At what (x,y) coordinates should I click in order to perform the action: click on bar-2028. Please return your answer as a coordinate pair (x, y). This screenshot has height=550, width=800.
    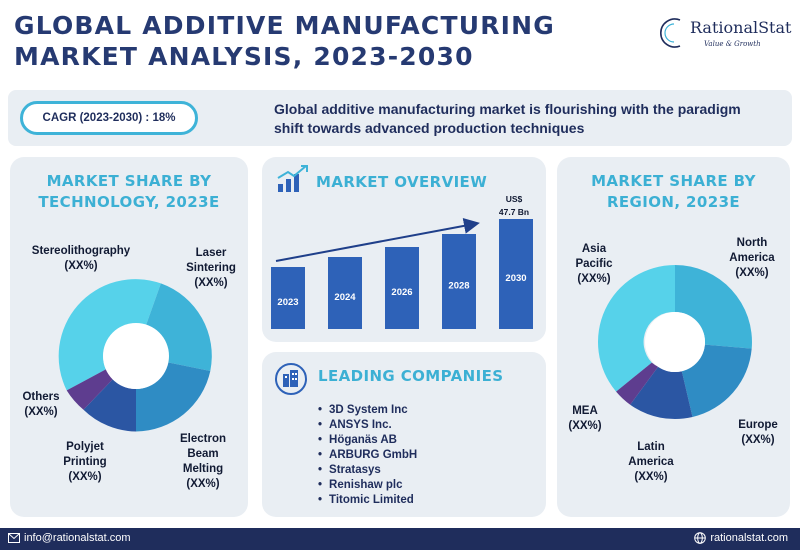
    Looking at the image, I should click on (459, 281).